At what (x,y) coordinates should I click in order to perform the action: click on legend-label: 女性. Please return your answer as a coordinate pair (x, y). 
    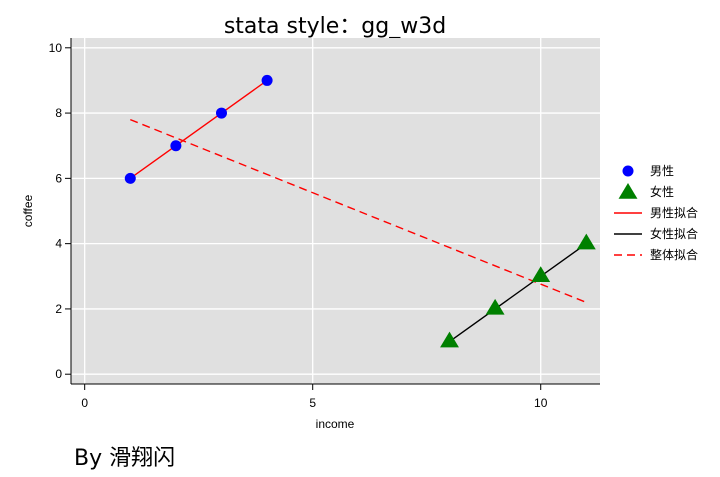
    Looking at the image, I should click on (662, 191).